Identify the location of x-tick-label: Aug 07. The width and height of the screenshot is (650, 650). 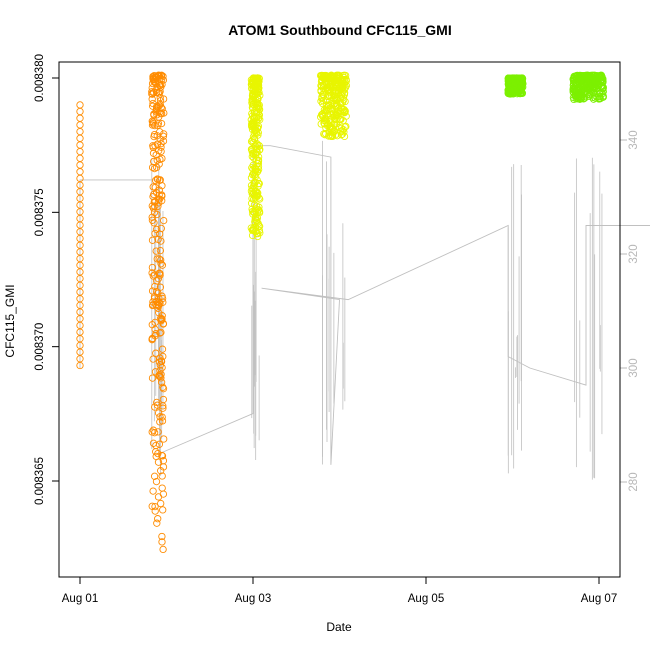
(599, 599).